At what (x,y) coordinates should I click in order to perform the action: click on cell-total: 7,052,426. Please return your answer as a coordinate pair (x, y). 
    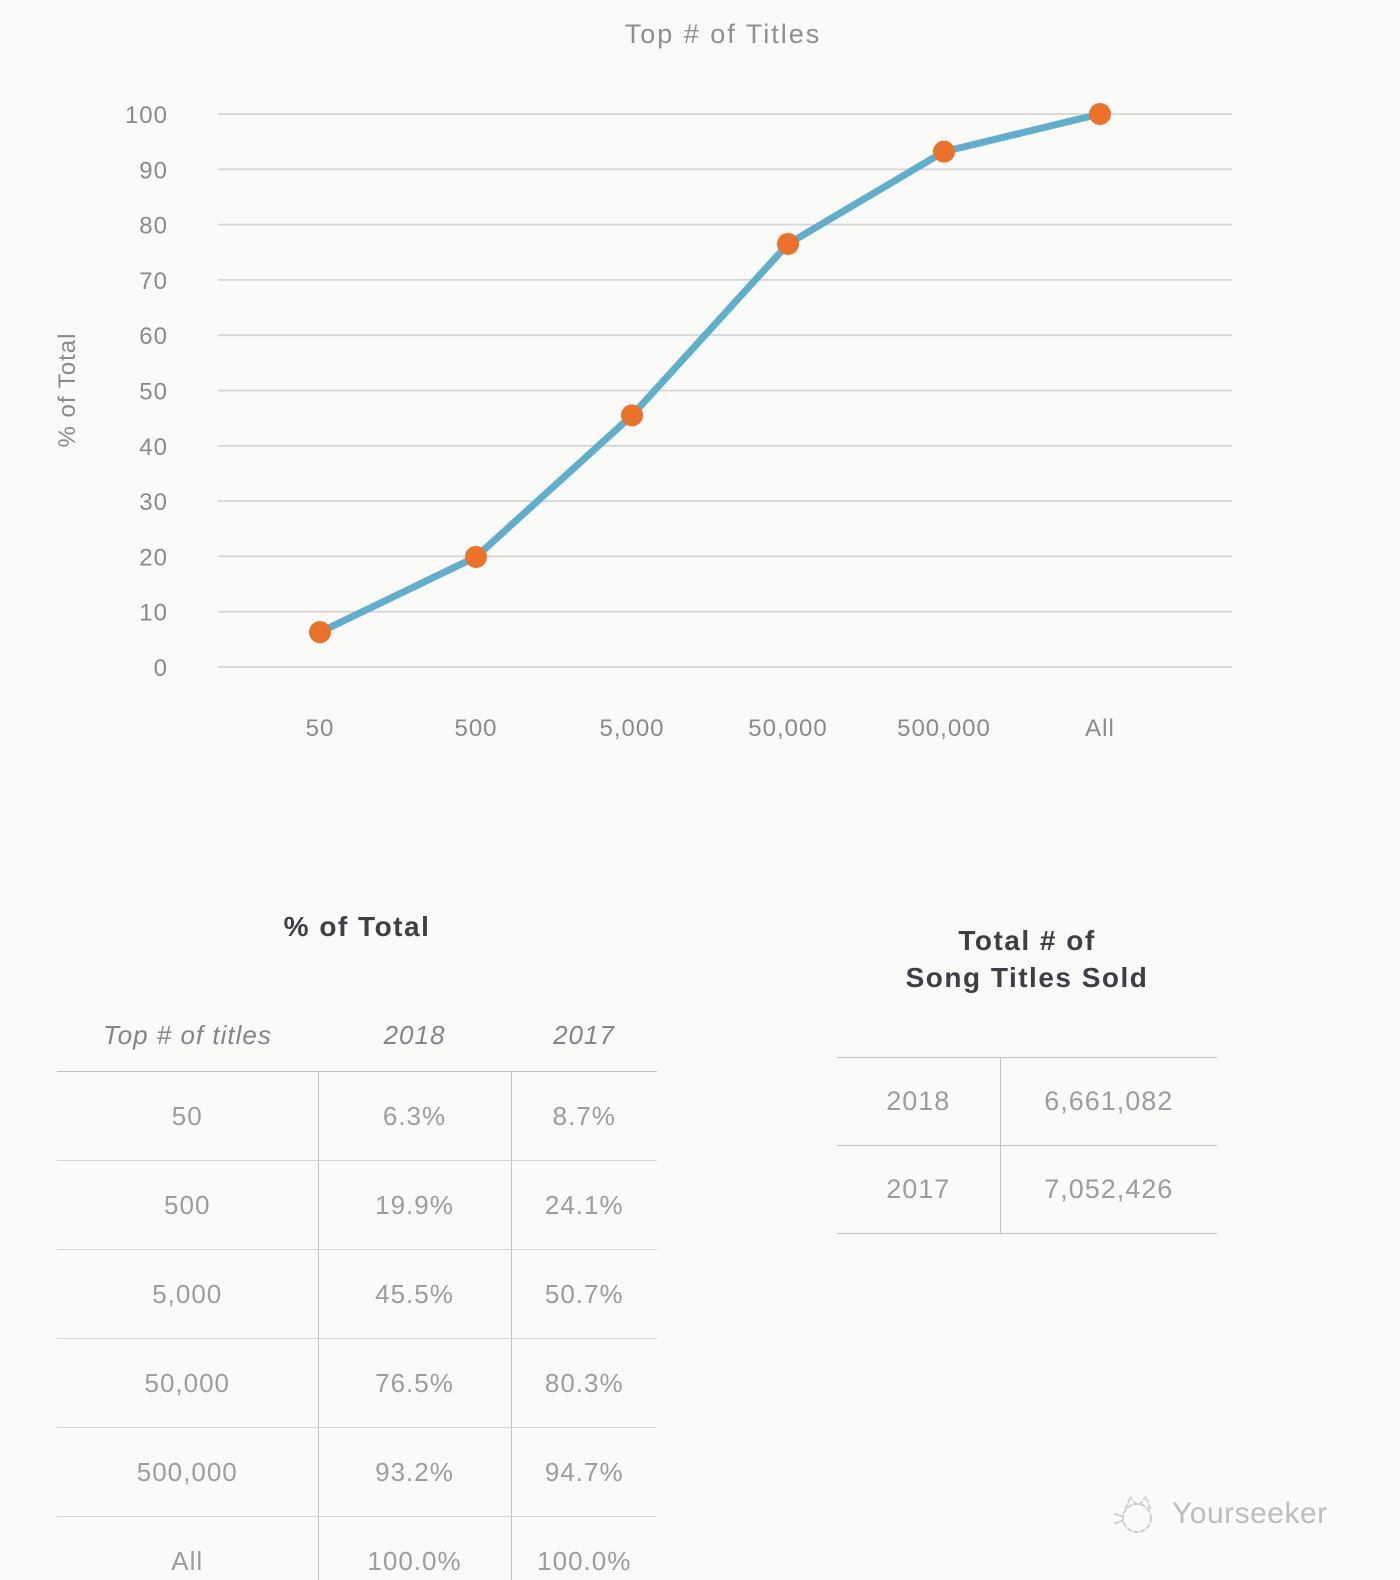
    Looking at the image, I should click on (1108, 1189).